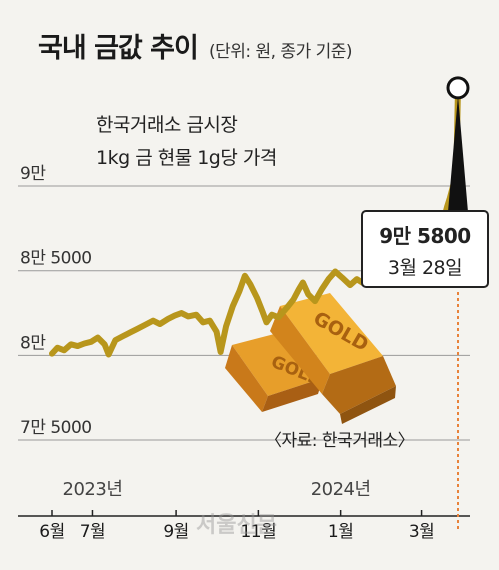 The height and width of the screenshot is (570, 499). Describe the element at coordinates (425, 249) in the screenshot. I see `latest-value-callout: 9만 5800 3월 28일` at that location.